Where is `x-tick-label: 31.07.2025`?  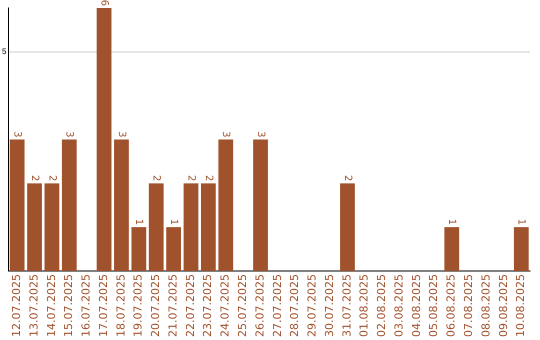 x-tick-label: 31.07.2025 is located at coordinates (347, 306).